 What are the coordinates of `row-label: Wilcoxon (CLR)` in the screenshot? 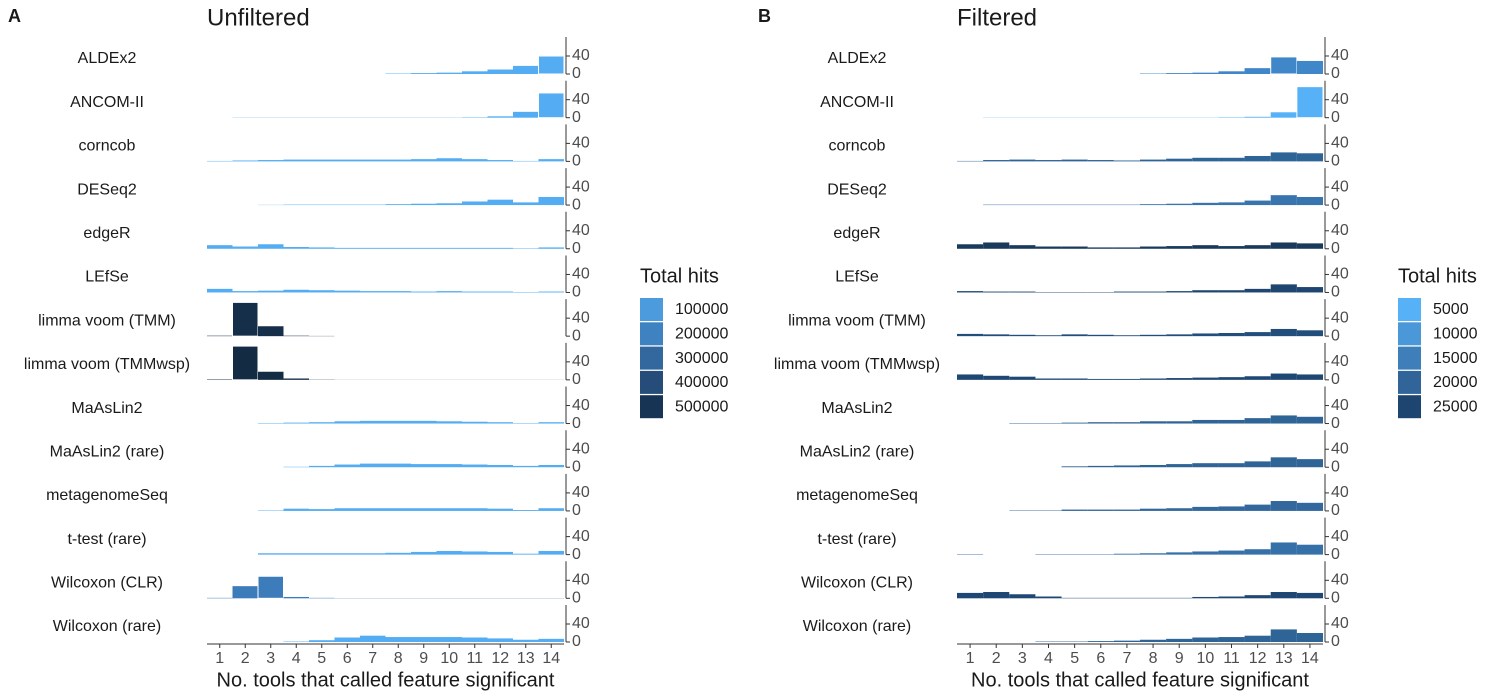 It's located at (107, 583).